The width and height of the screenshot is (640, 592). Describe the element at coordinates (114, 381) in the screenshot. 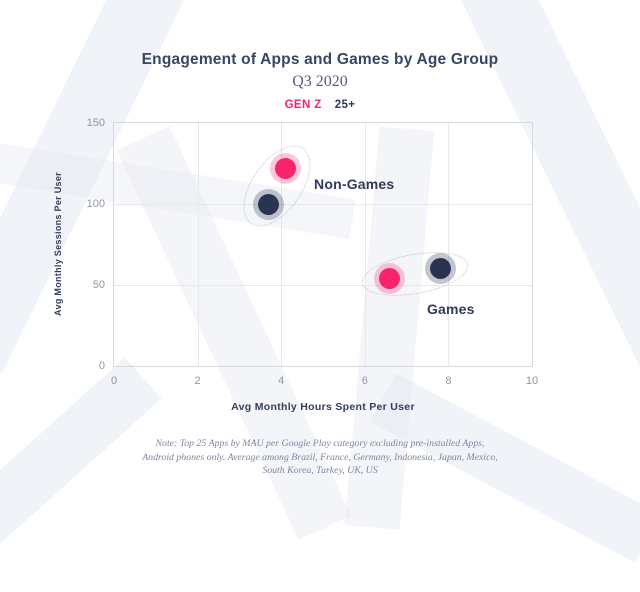

I see `x-tick-label: 0` at that location.